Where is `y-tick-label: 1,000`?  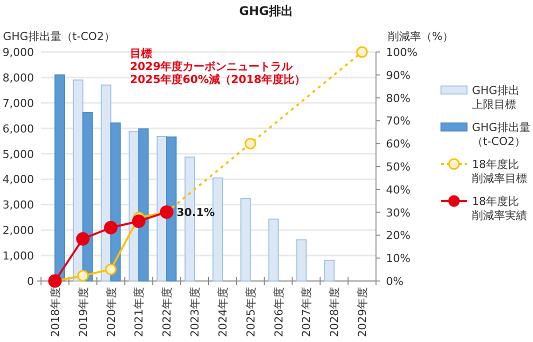
y-tick-label: 1,000 is located at coordinates (18, 256).